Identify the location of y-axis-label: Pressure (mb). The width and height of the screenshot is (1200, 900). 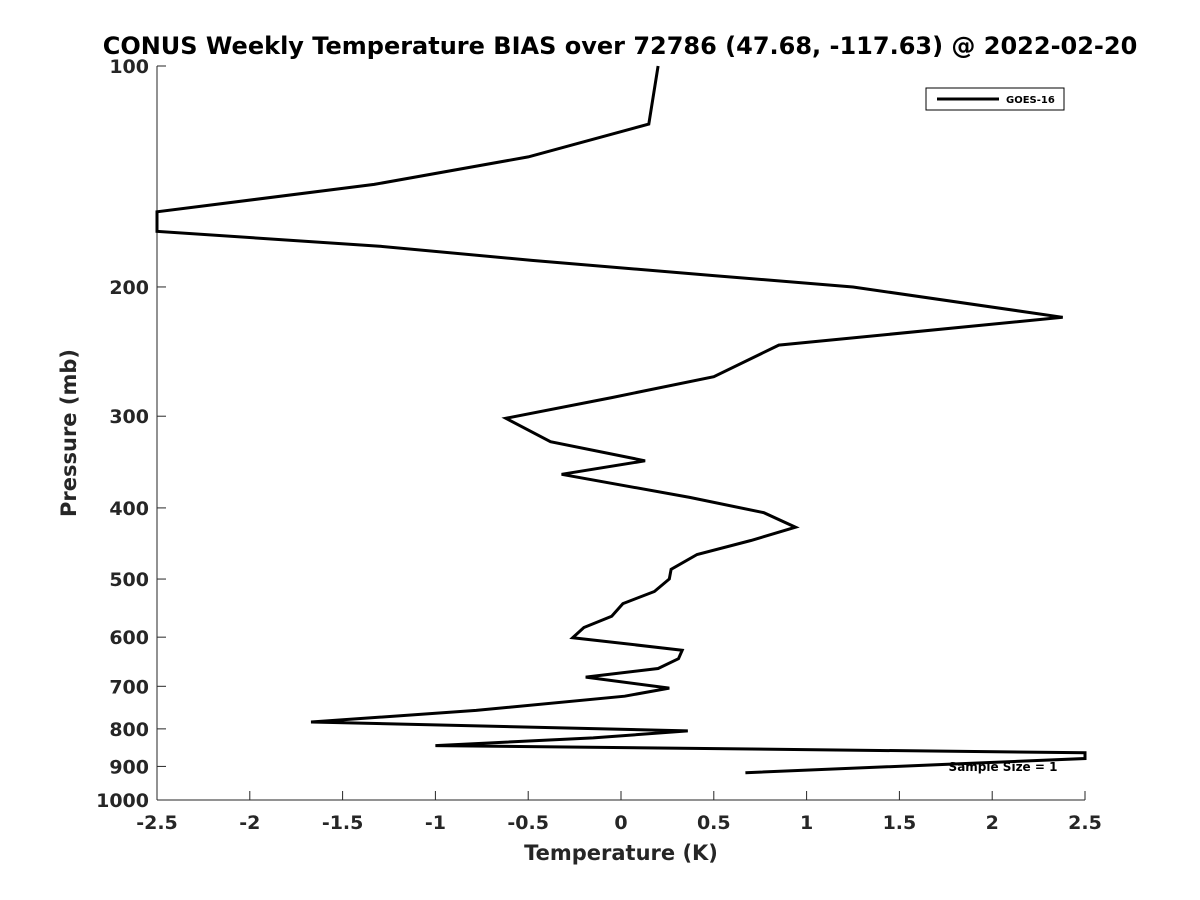
(69, 433).